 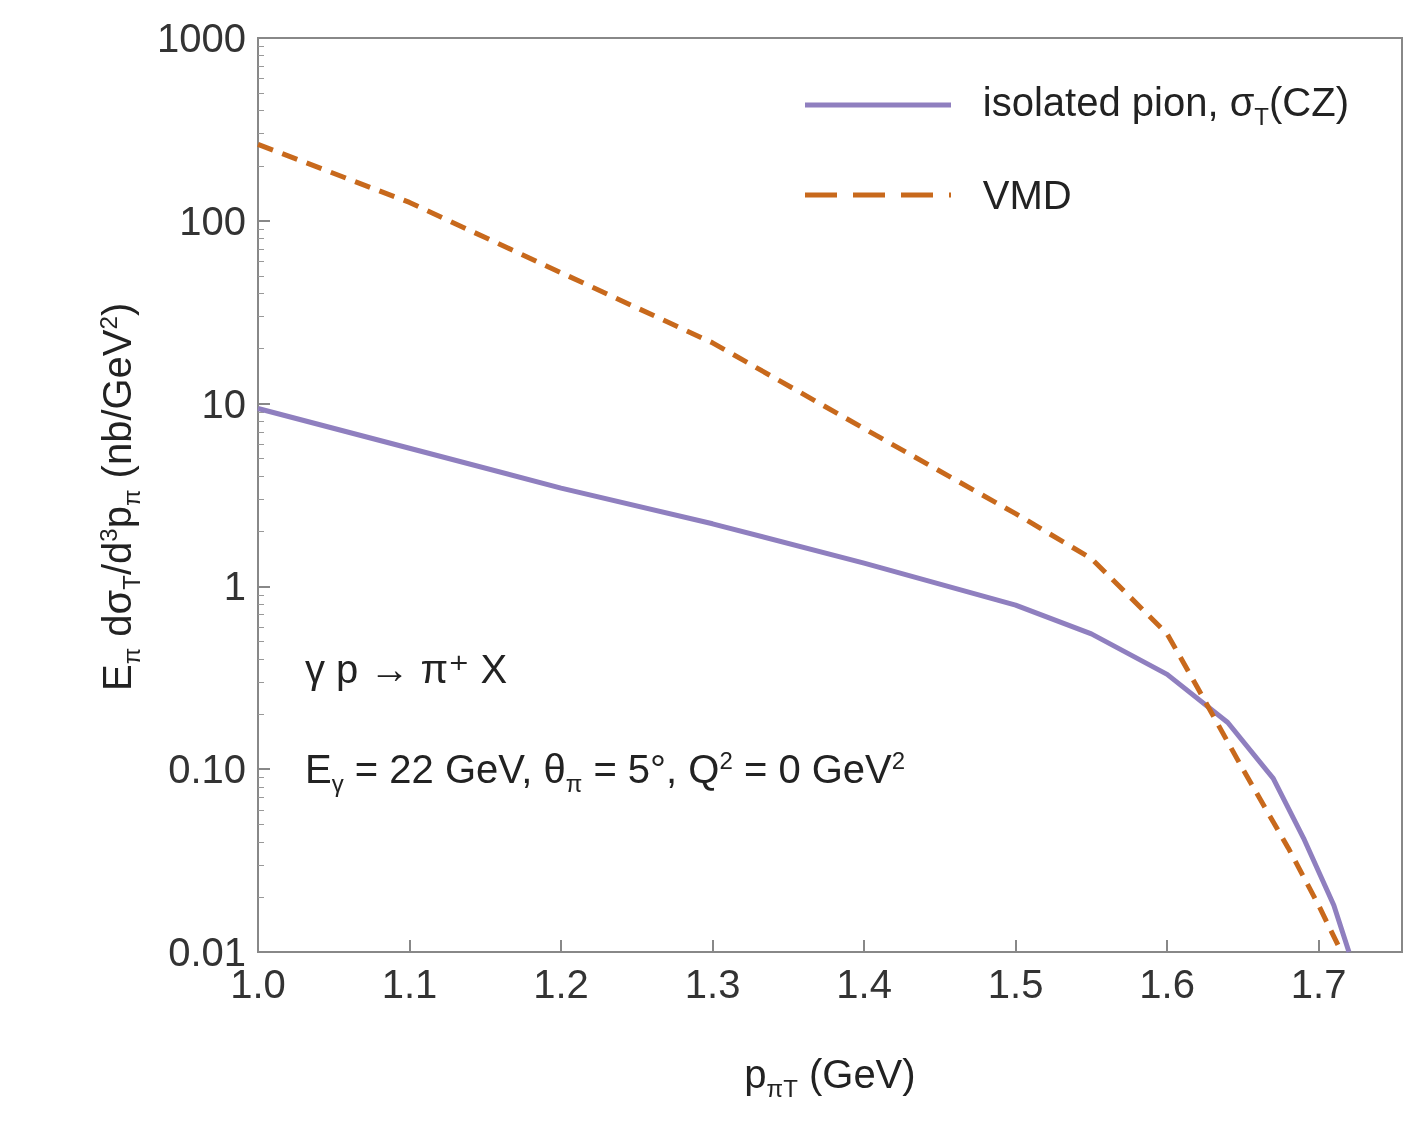 What do you see at coordinates (1015, 984) in the screenshot?
I see `x-tick-label: 1.5` at bounding box center [1015, 984].